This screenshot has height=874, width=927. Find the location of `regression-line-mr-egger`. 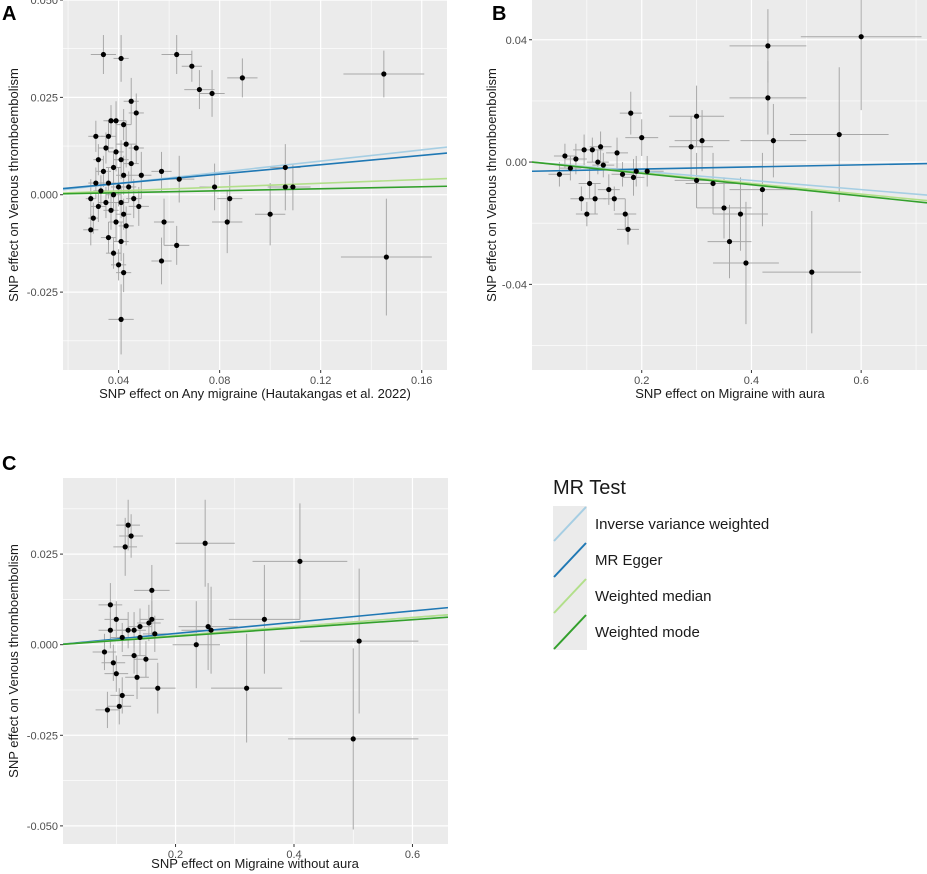

regression-line-mr-egger is located at coordinates (255, 171).